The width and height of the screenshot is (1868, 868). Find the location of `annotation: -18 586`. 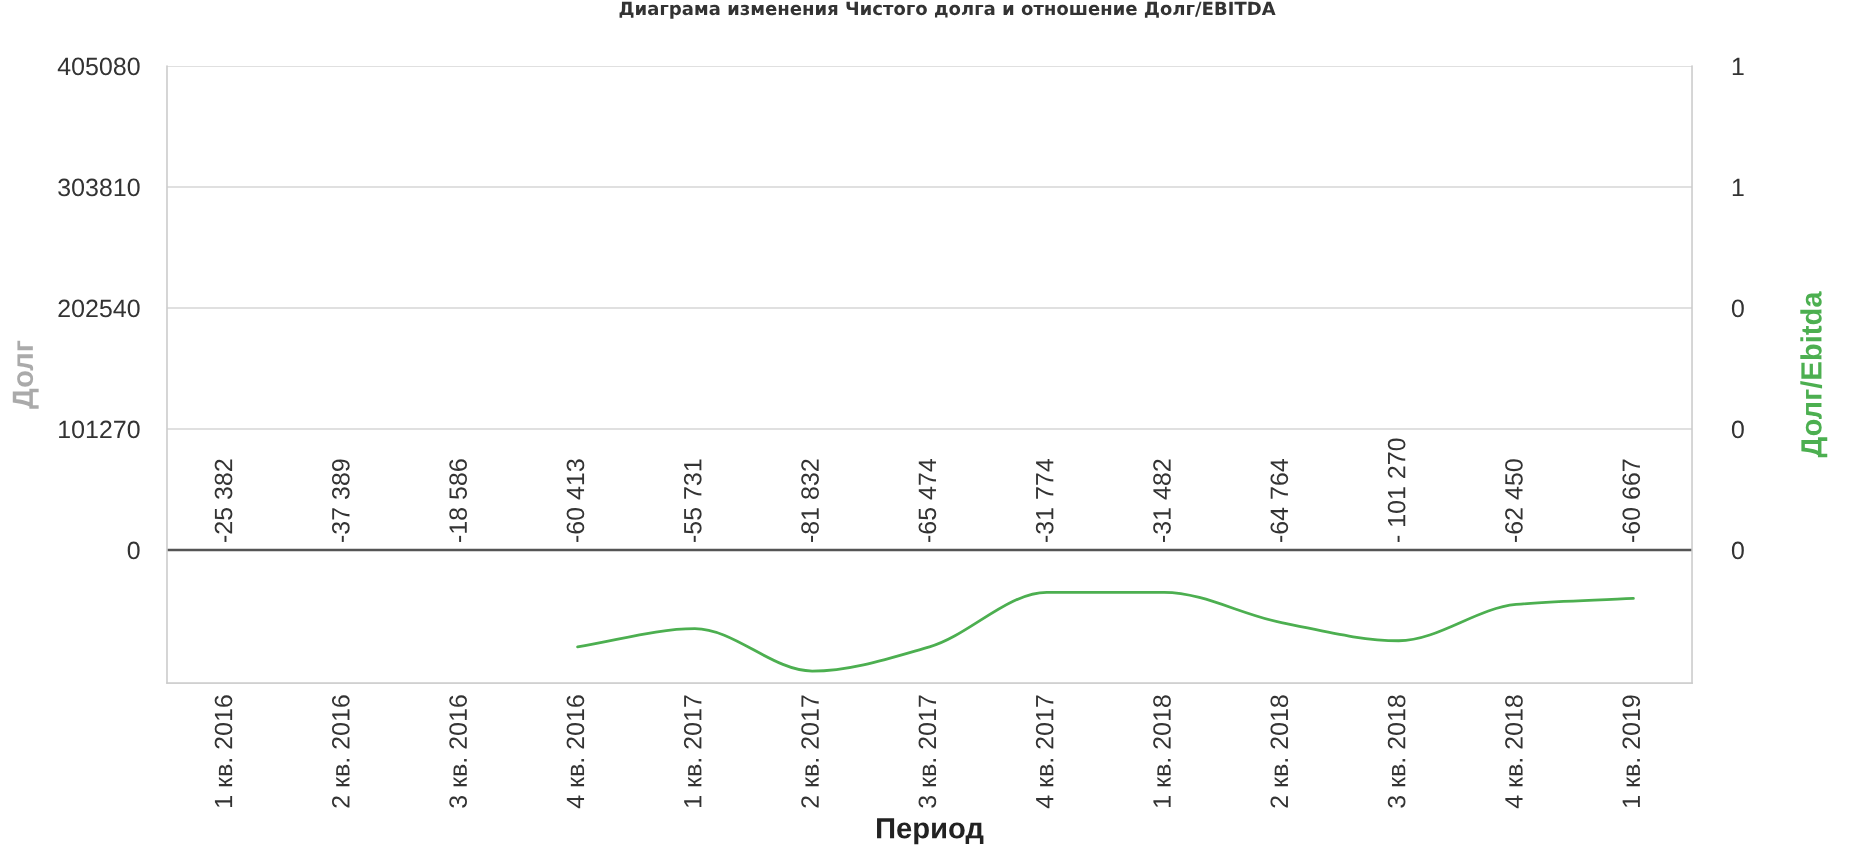

annotation: -18 586 is located at coordinates (458, 500).